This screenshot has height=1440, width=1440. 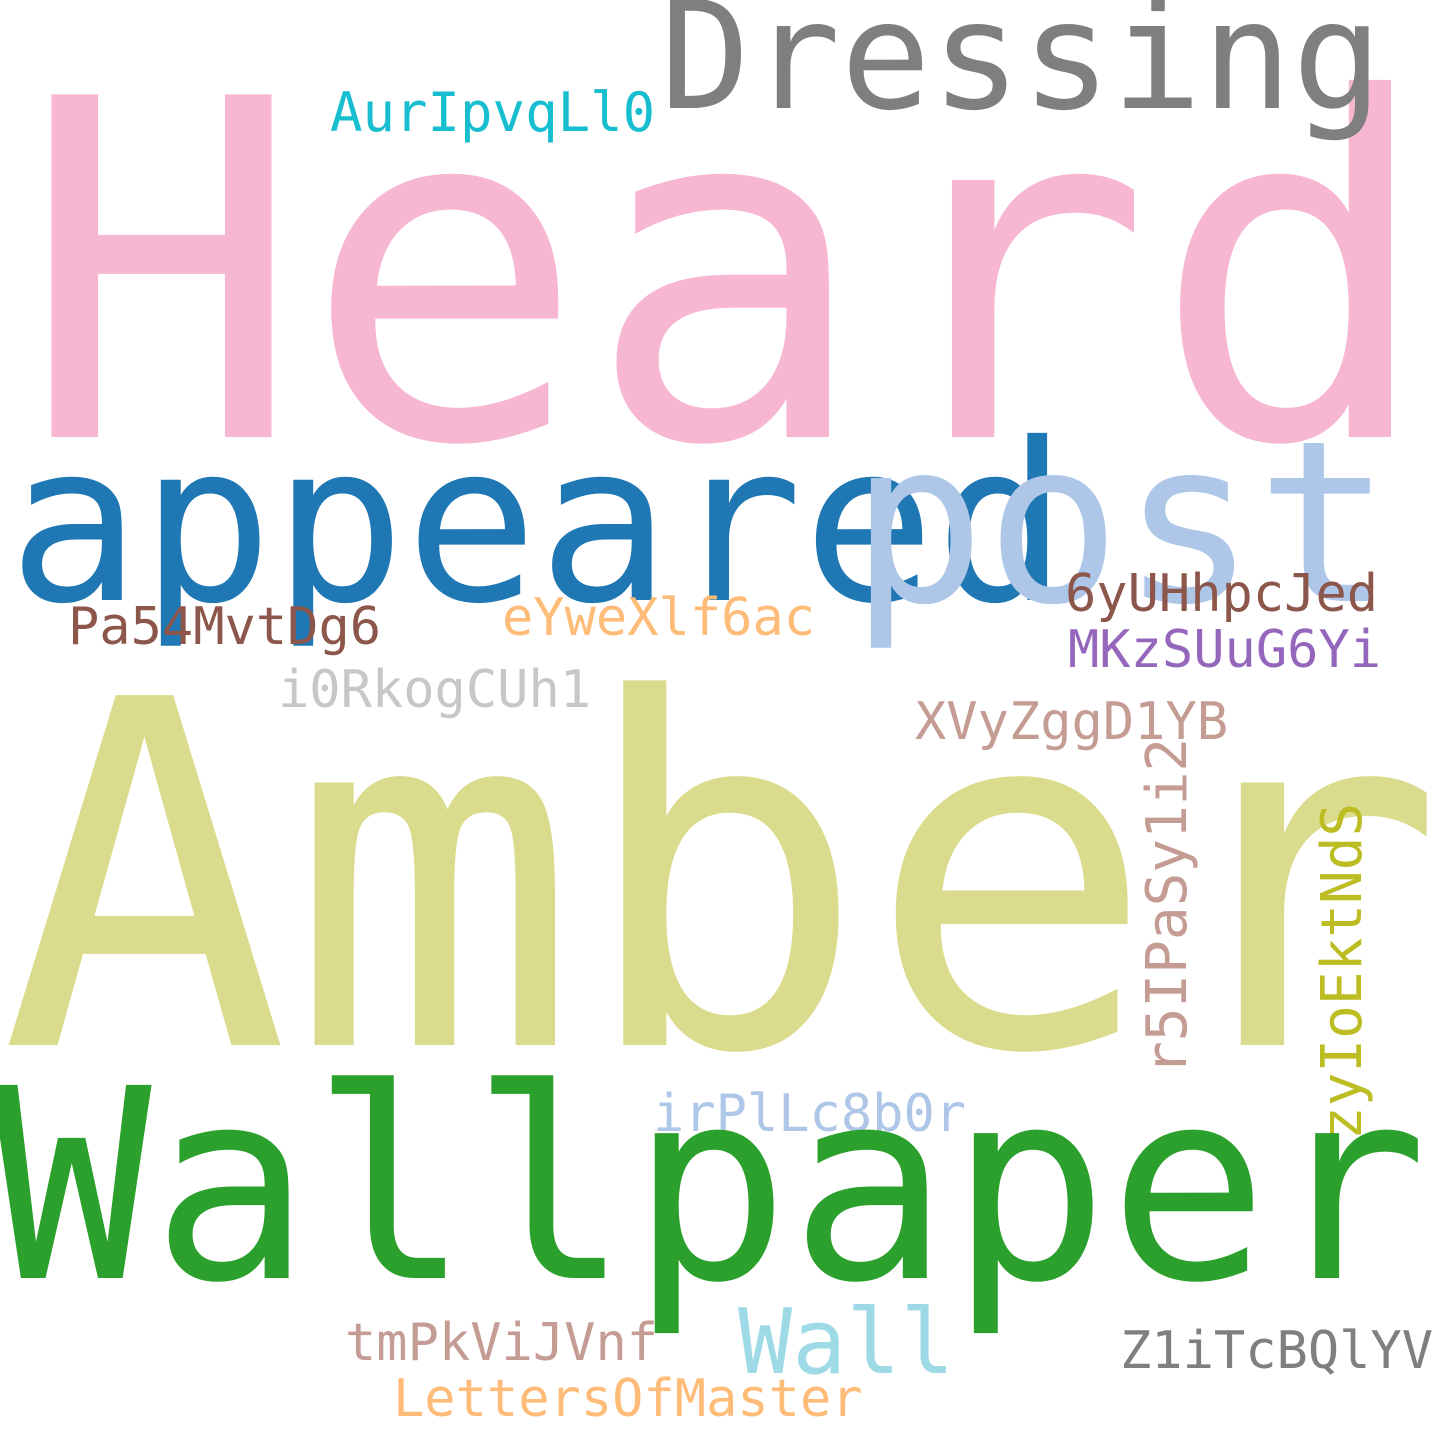 I want to click on word-r5ipasy1i2: r5IPaSy1i2, so click(x=1167, y=906).